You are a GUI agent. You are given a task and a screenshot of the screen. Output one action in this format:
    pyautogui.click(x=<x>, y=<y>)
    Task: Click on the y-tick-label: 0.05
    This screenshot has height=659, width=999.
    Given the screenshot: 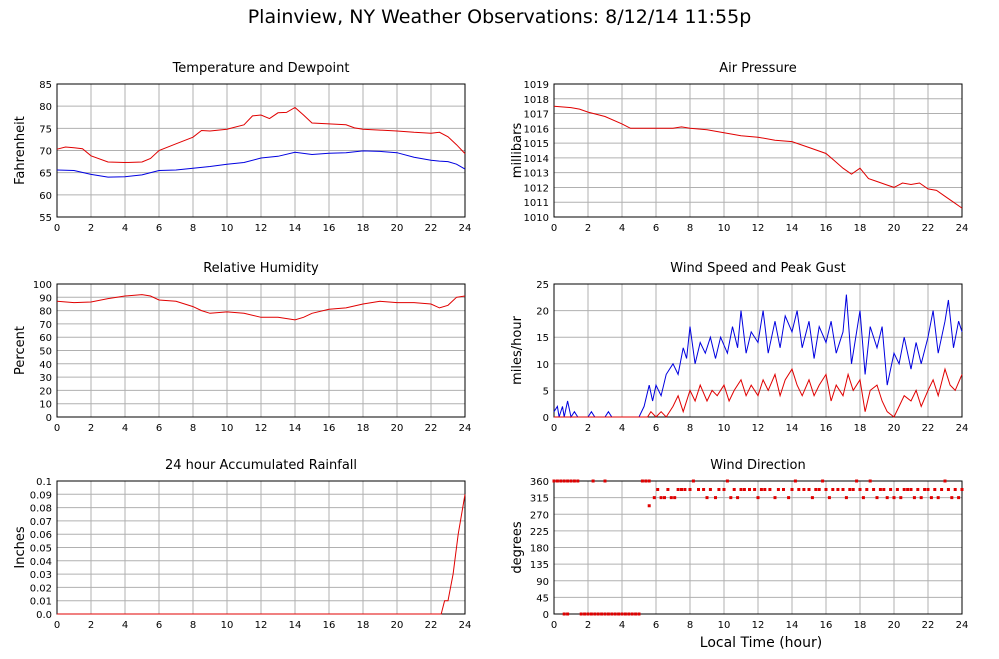 What is the action you would take?
    pyautogui.click(x=41, y=549)
    